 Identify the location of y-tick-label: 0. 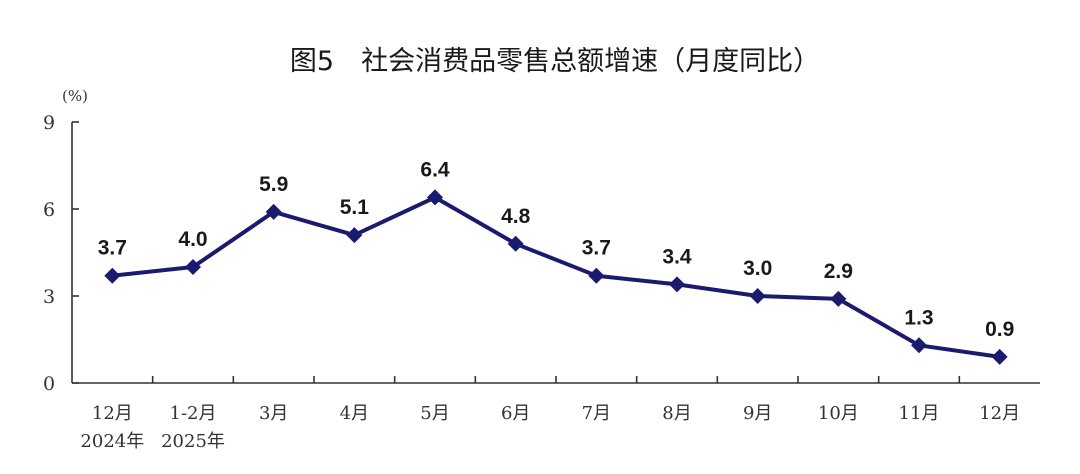
(49, 384).